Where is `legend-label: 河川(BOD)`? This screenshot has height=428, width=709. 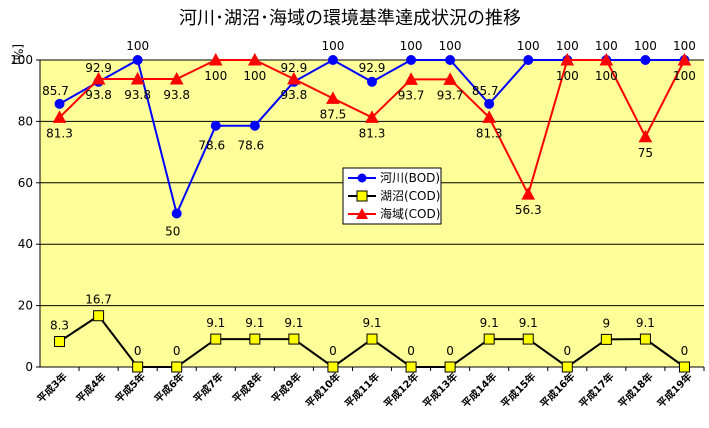 legend-label: 河川(BOD) is located at coordinates (410, 178).